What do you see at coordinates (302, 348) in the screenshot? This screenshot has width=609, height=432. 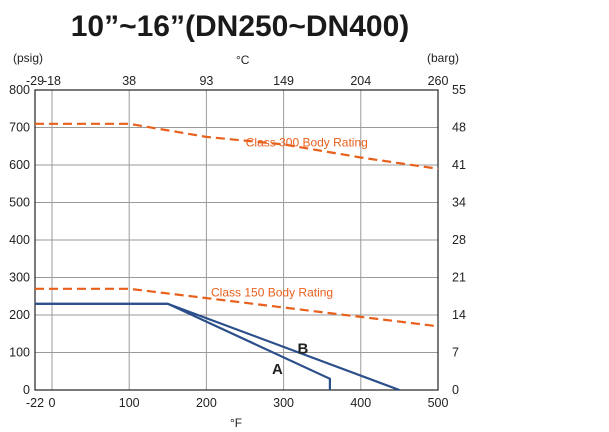 I see `curve-b-label: B` at bounding box center [302, 348].